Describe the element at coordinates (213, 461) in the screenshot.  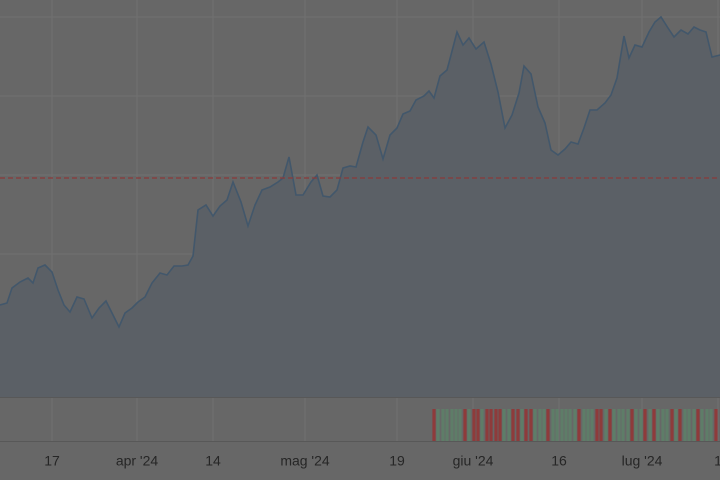
I see `x-tick-label: 14` at that location.